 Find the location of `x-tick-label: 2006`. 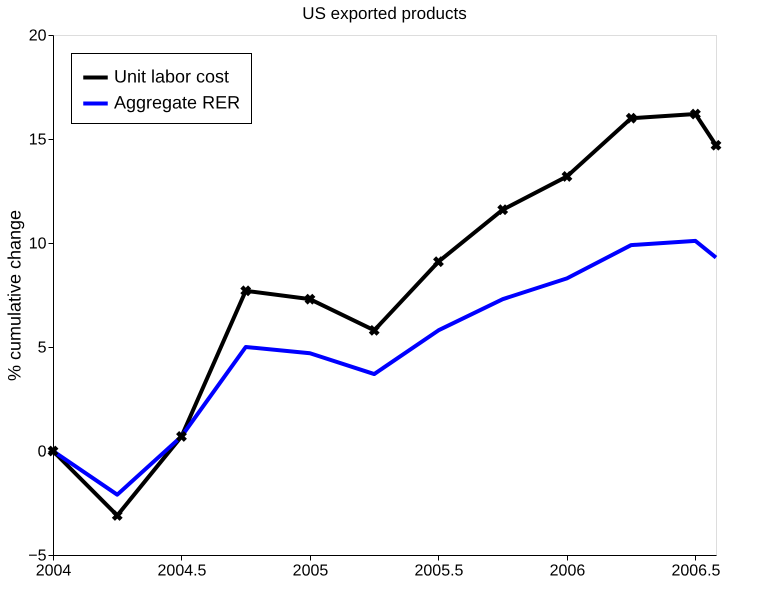

x-tick-label: 2006 is located at coordinates (568, 571).